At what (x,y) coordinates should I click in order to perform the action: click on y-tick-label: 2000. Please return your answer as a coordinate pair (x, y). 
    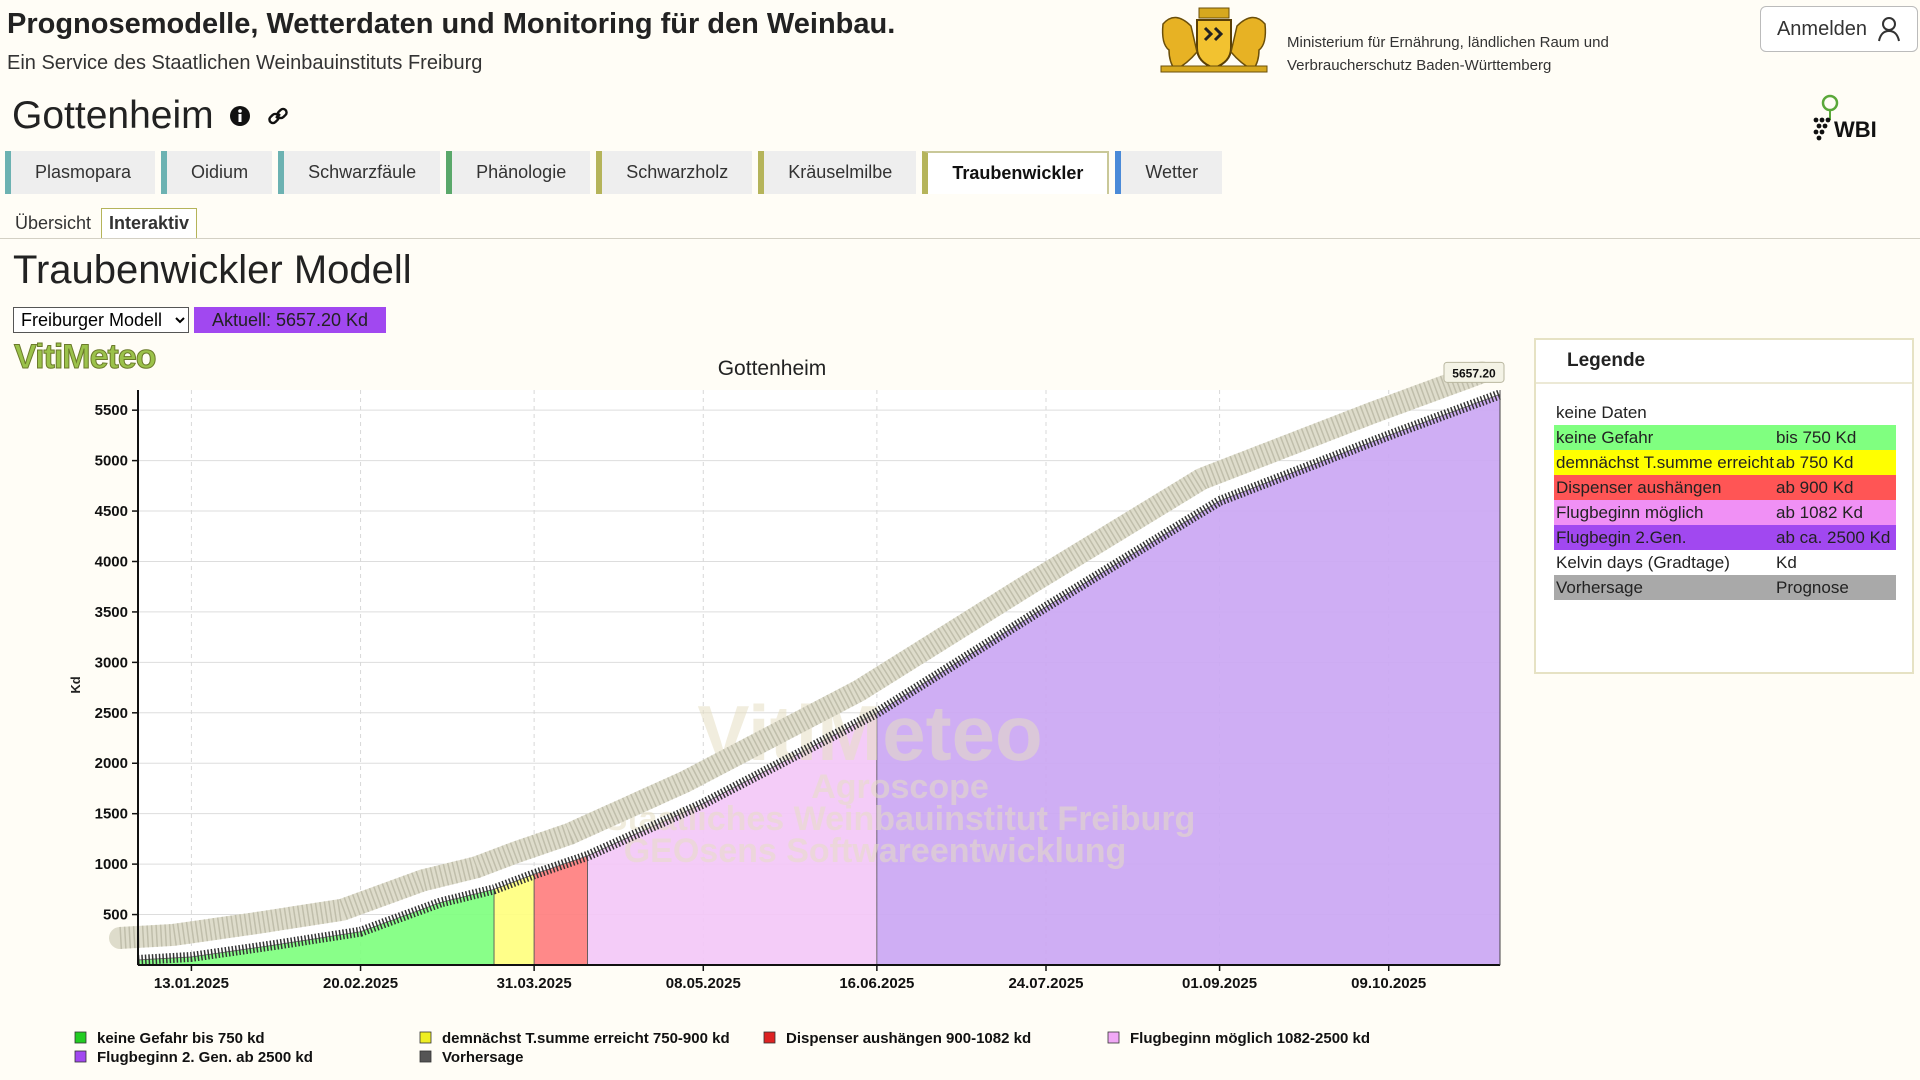
    Looking at the image, I should click on (111, 763).